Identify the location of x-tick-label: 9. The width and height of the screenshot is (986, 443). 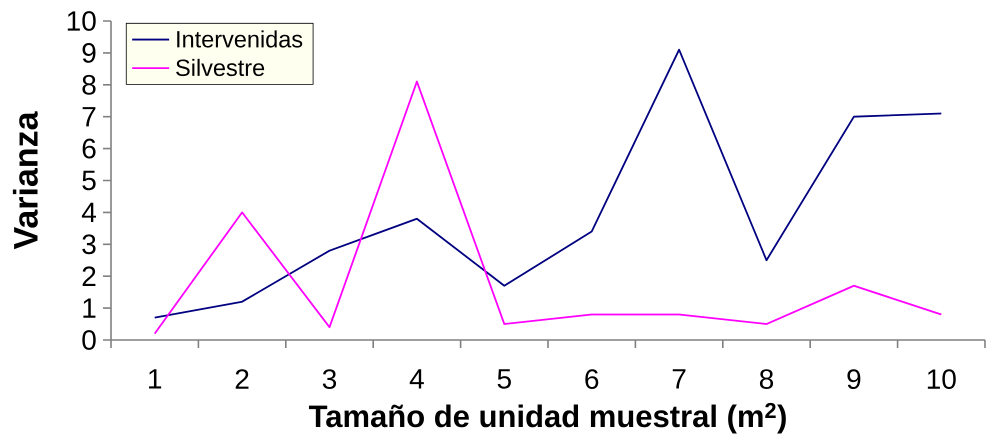
(853, 379).